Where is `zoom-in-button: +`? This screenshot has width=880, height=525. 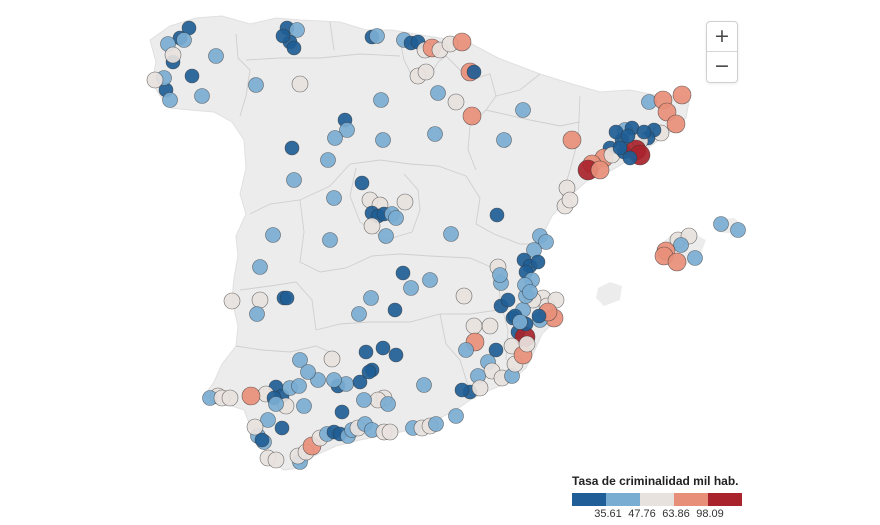 zoom-in-button: + is located at coordinates (722, 36).